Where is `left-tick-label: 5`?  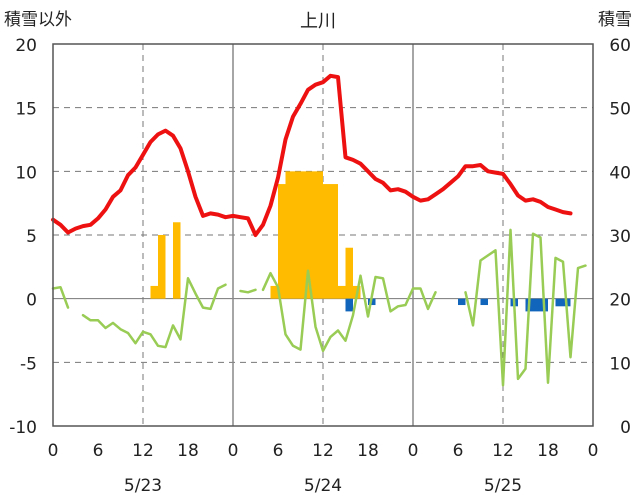 left-tick-label: 5 is located at coordinates (31, 237).